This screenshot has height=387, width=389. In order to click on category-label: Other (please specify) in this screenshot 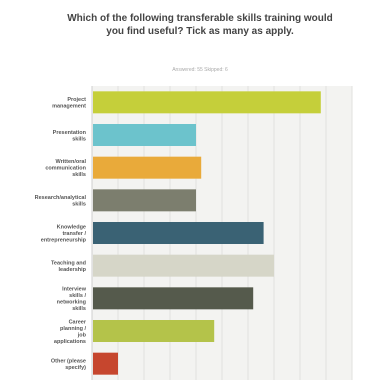, I will do `click(68, 364)`.